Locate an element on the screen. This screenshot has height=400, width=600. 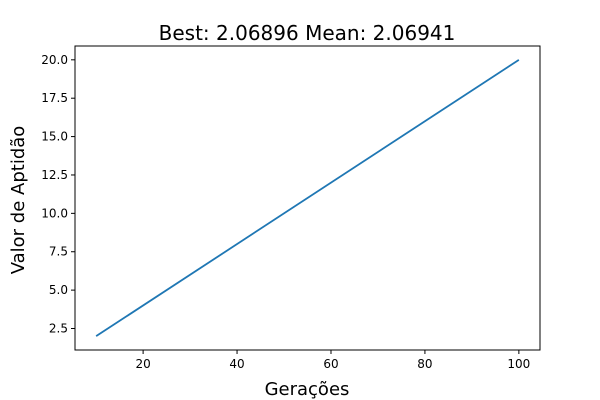
y-axis-ticks: 2.5 5.0 7.5 10.0 12.5 15.0 17.5 20.0 is located at coordinates (58, 194).